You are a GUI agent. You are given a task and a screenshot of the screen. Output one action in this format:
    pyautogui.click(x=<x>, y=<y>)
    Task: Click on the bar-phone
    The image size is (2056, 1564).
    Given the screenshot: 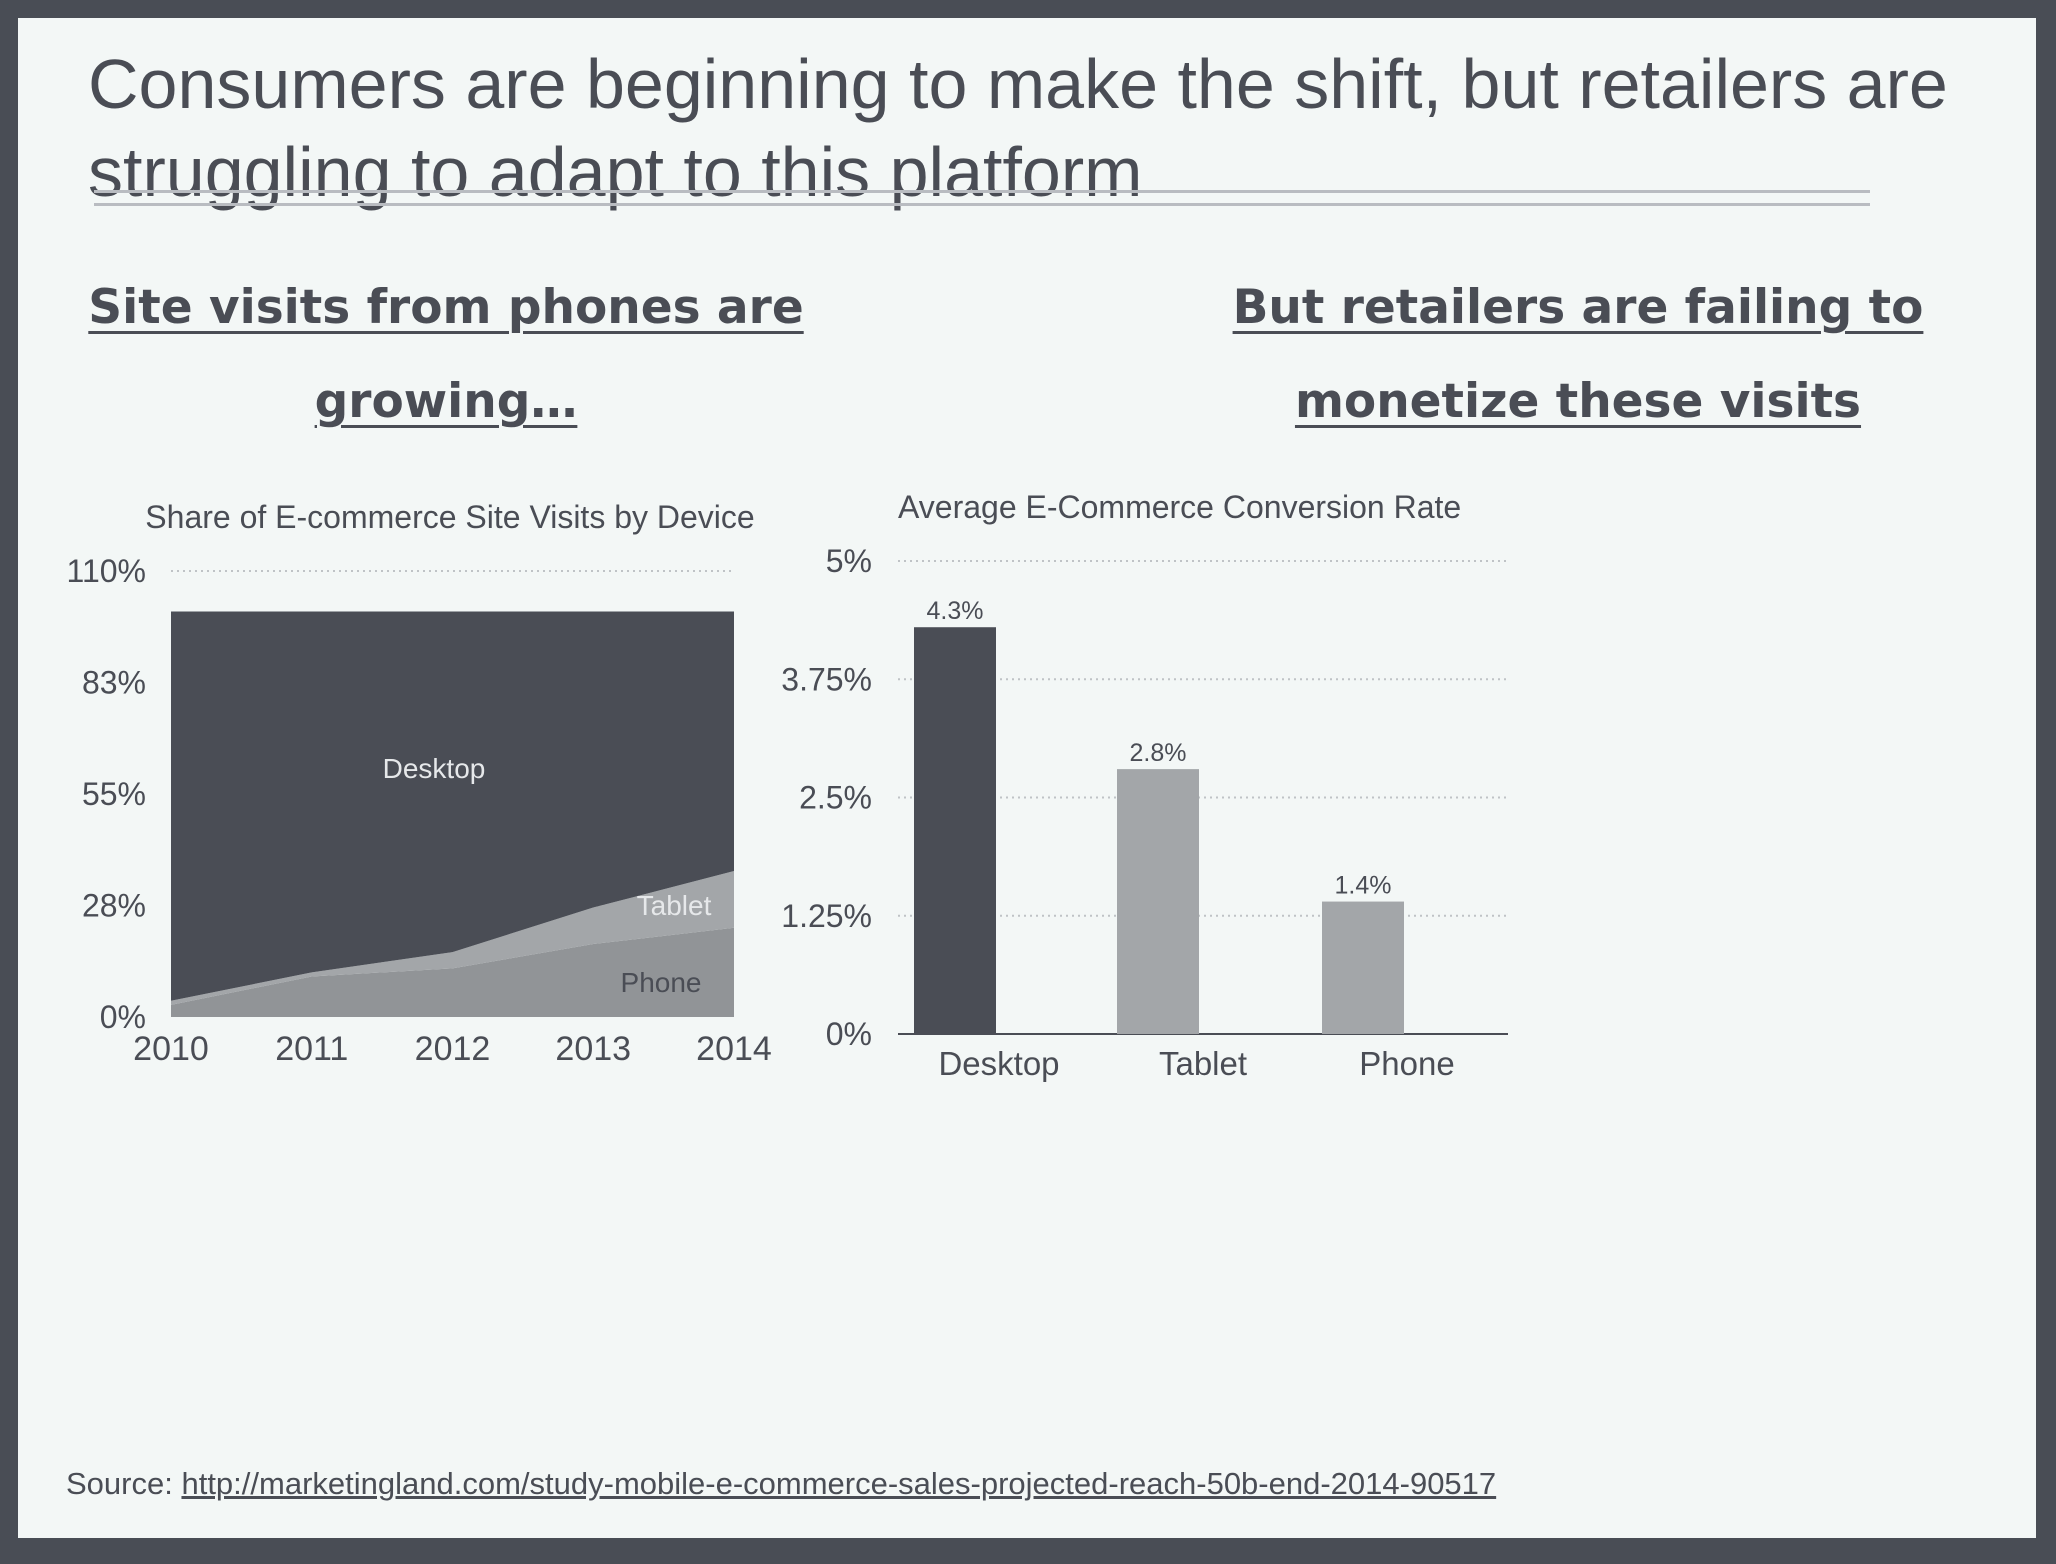 What is the action you would take?
    pyautogui.click(x=1363, y=967)
    